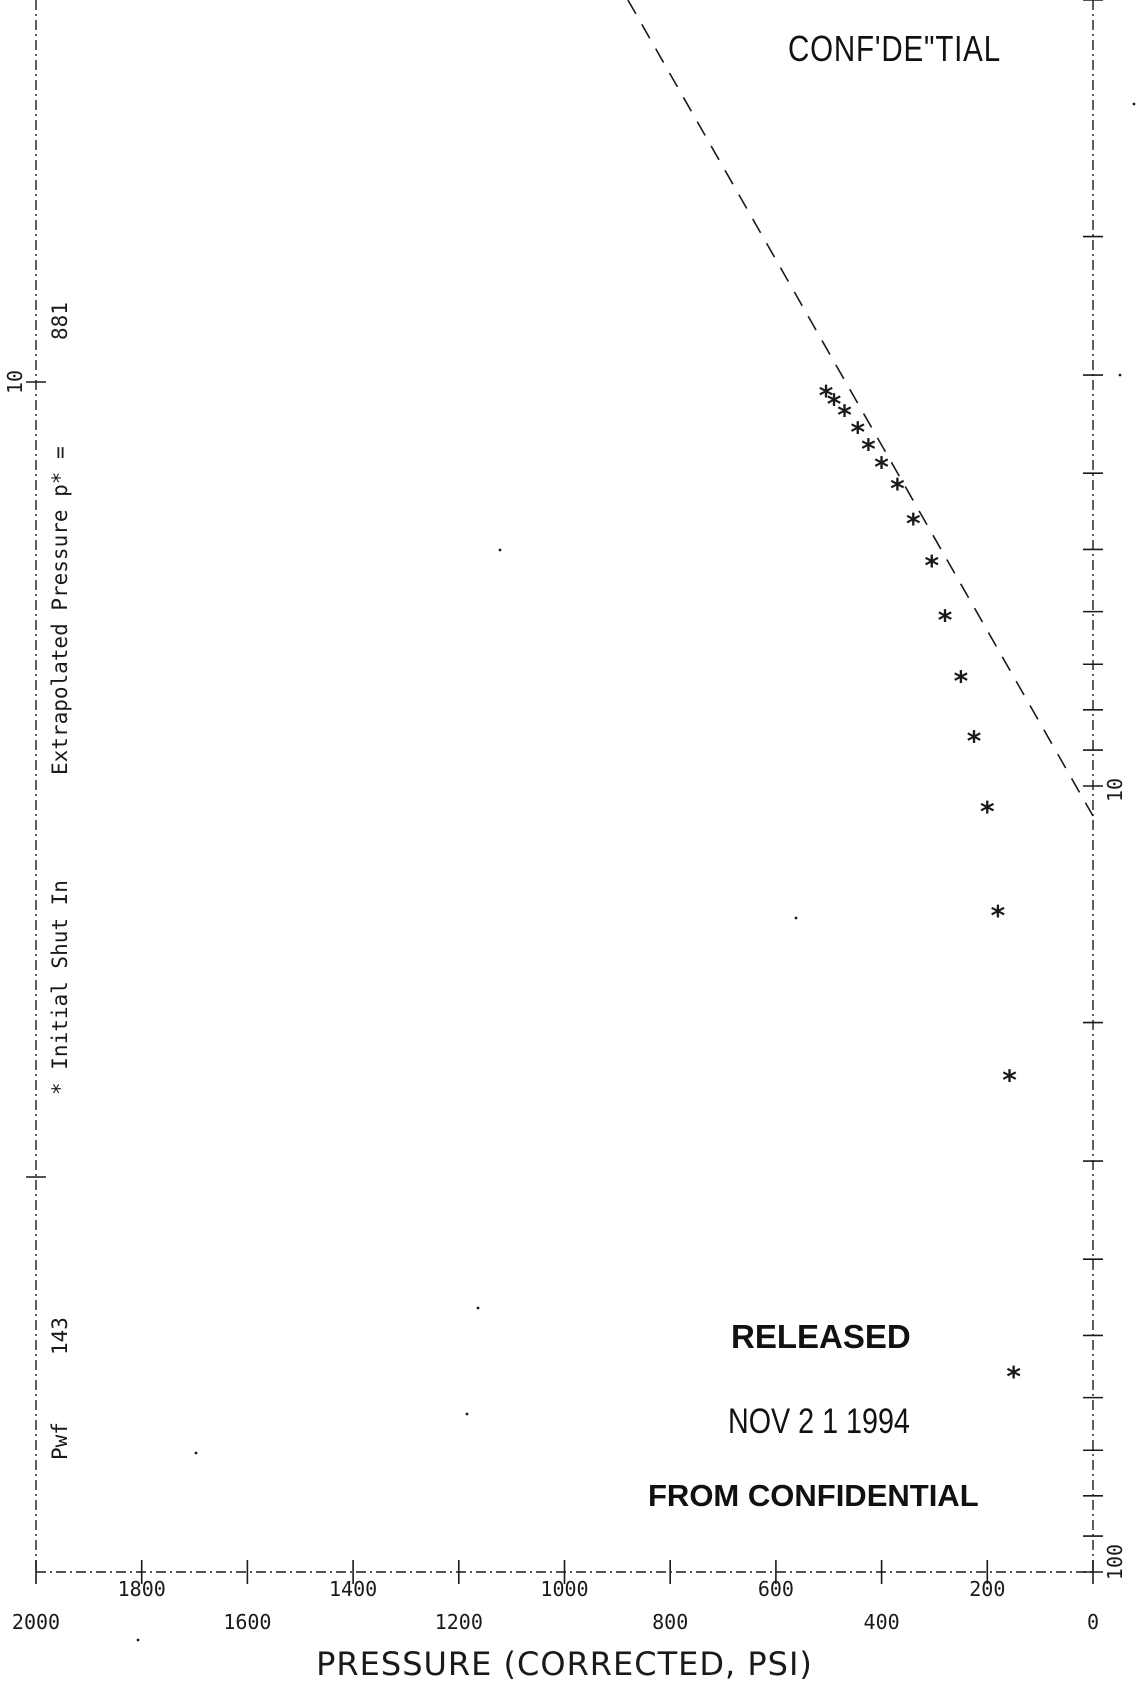  I want to click on release-date-stamp: NOV 2 1 1994, so click(819, 1421).